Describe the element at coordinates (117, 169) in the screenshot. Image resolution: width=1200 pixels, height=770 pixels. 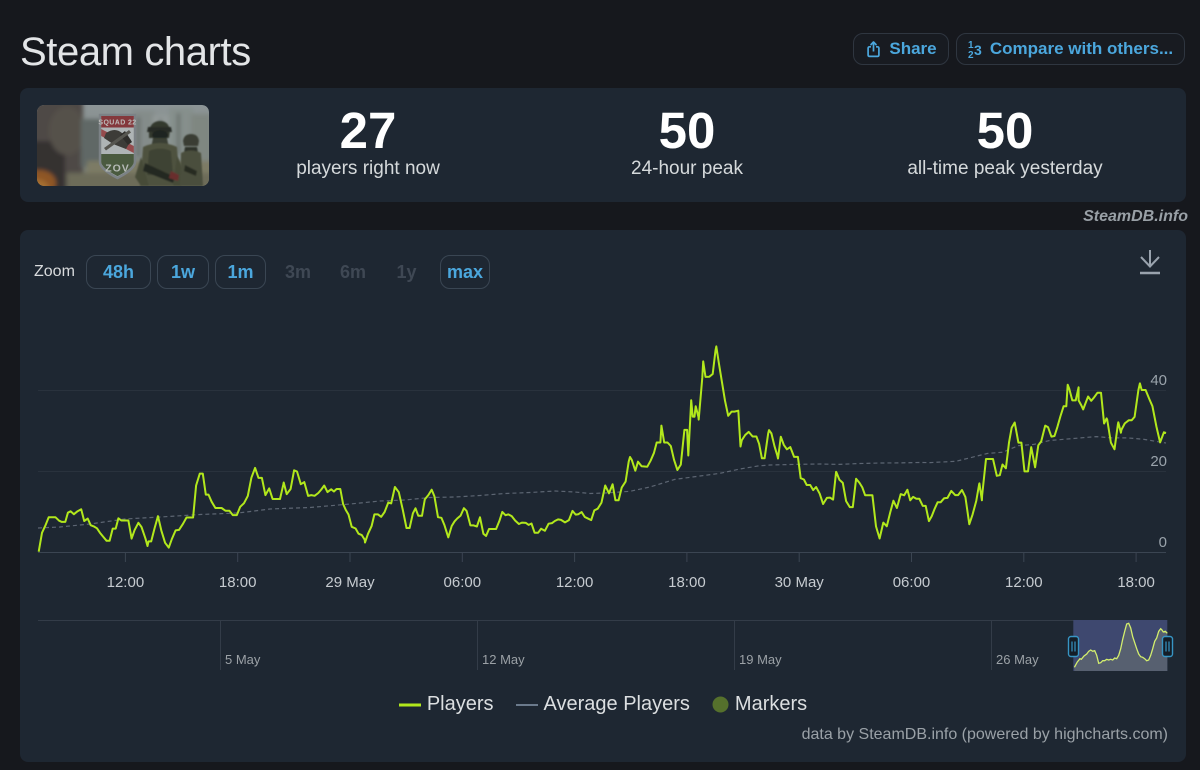
I see `svg-text: ZOV` at that location.